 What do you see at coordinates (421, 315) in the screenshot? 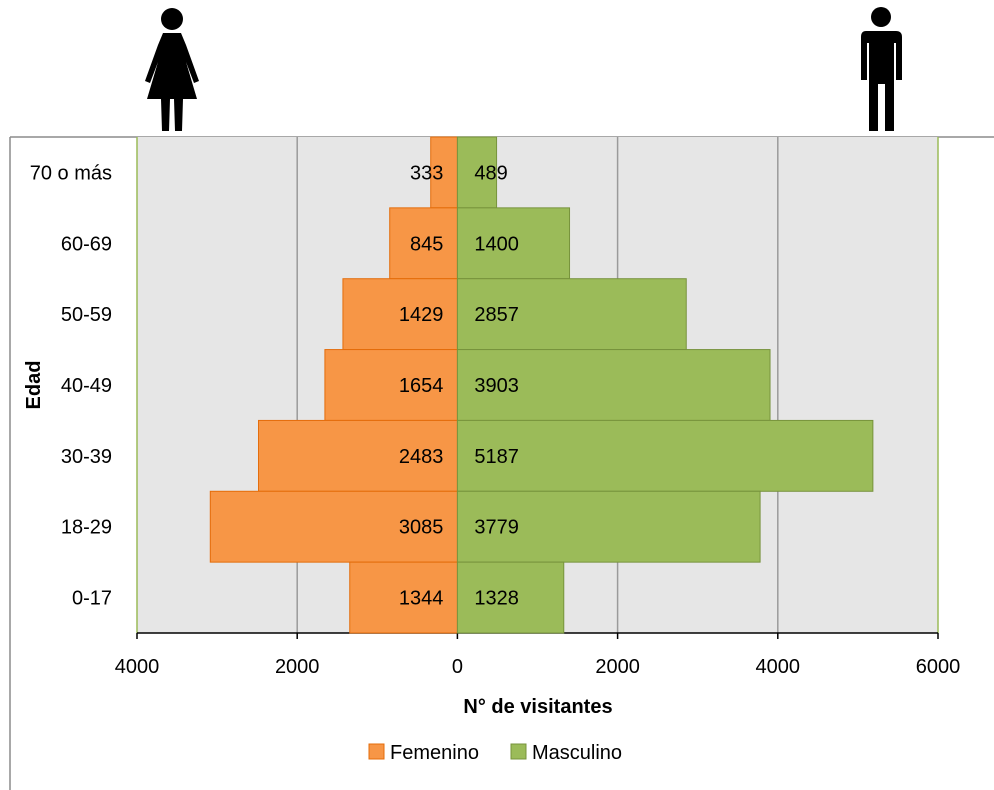
I see `data-label-femenino: 1429` at bounding box center [421, 315].